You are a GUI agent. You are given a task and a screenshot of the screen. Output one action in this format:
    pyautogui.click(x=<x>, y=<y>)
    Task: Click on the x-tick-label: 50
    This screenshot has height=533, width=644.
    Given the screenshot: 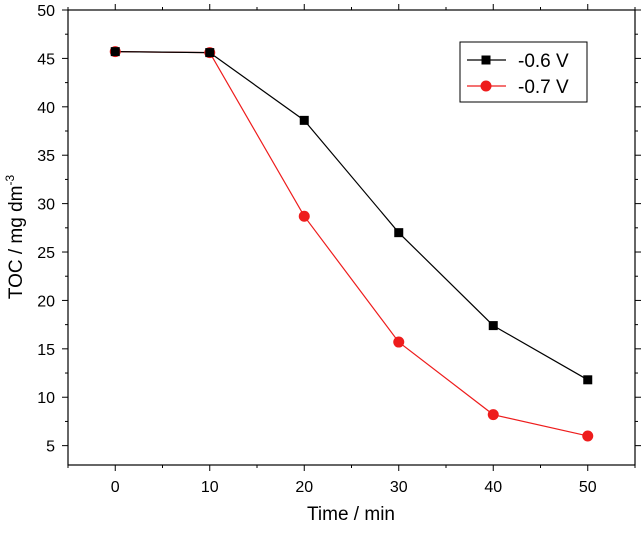 What is the action you would take?
    pyautogui.click(x=588, y=487)
    